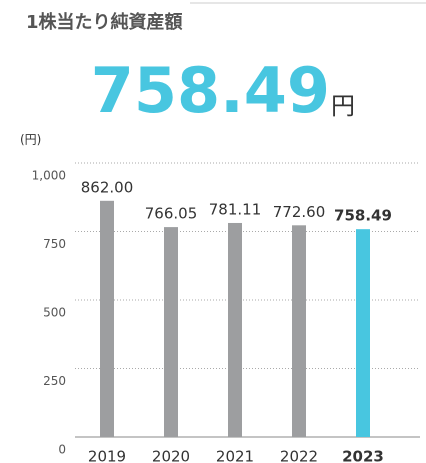 This screenshot has width=426, height=463. What do you see at coordinates (49, 176) in the screenshot?
I see `y-tick-label: 1,000` at bounding box center [49, 176].